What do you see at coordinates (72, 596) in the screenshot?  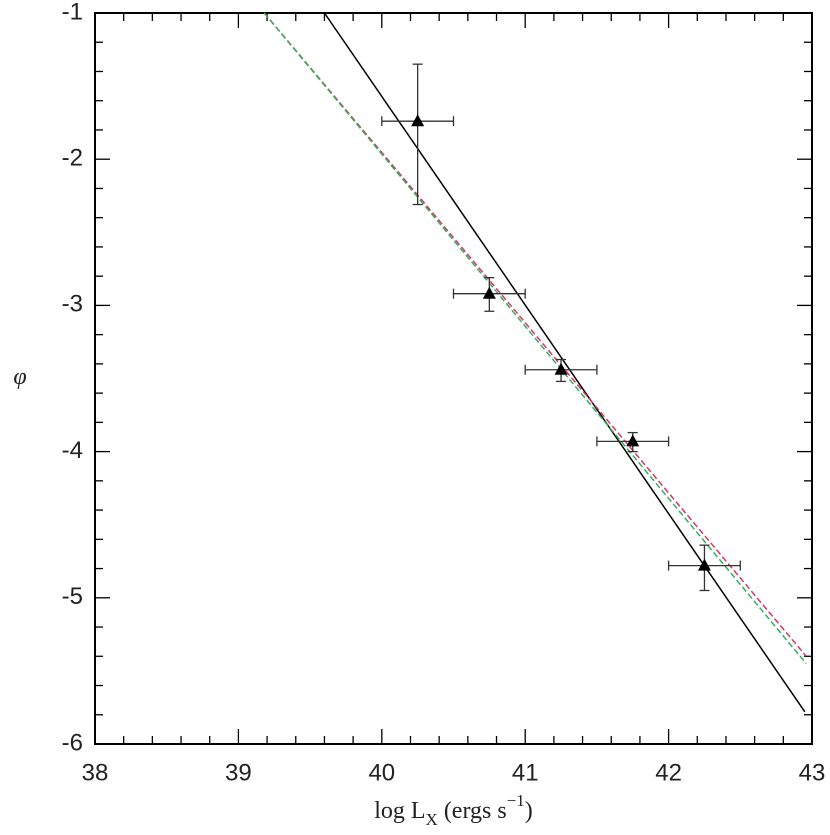 I see `y-tick-label: -5` at bounding box center [72, 596].